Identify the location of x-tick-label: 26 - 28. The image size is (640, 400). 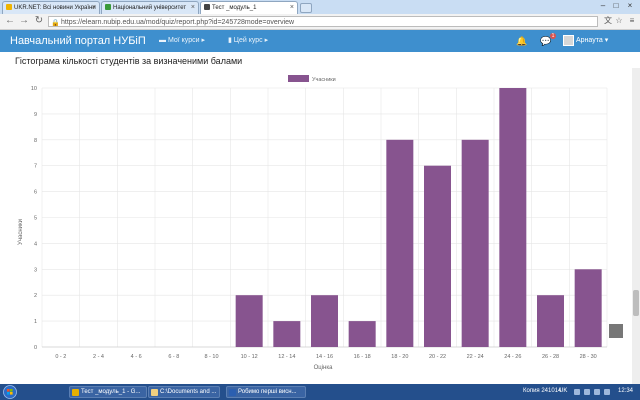
(550, 357).